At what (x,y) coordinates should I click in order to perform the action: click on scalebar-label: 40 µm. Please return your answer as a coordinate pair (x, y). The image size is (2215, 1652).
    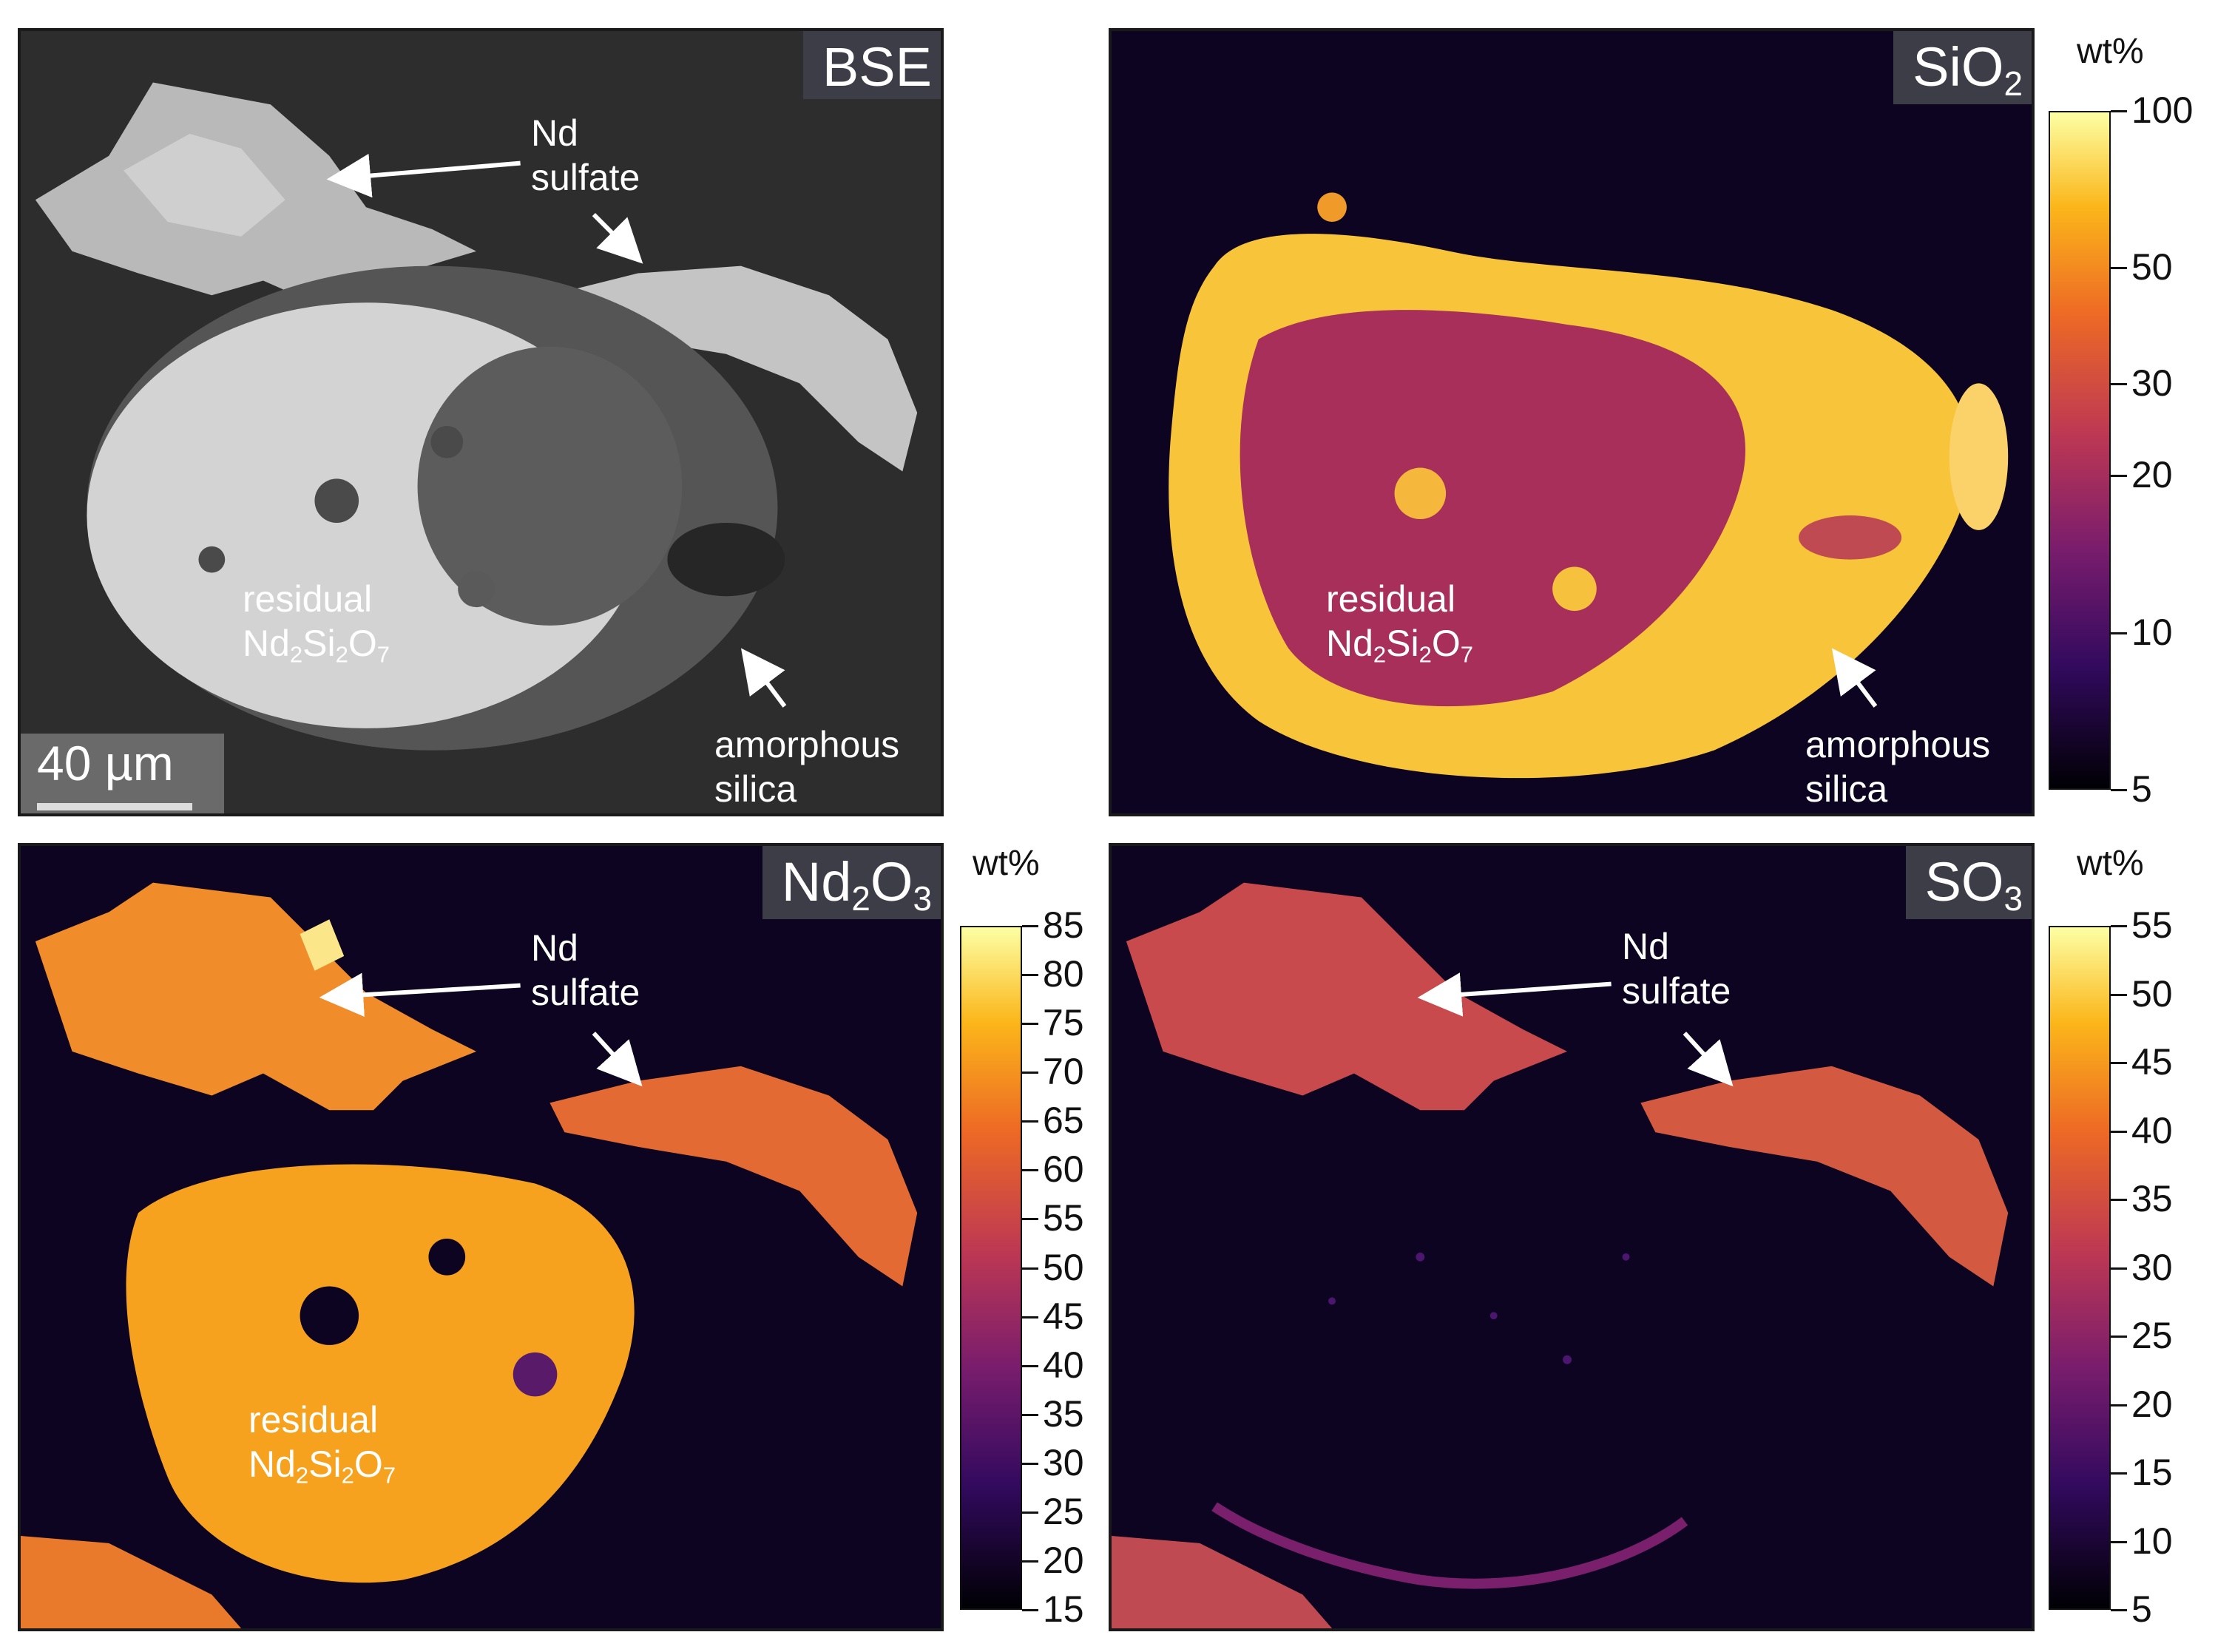
    Looking at the image, I should click on (105, 763).